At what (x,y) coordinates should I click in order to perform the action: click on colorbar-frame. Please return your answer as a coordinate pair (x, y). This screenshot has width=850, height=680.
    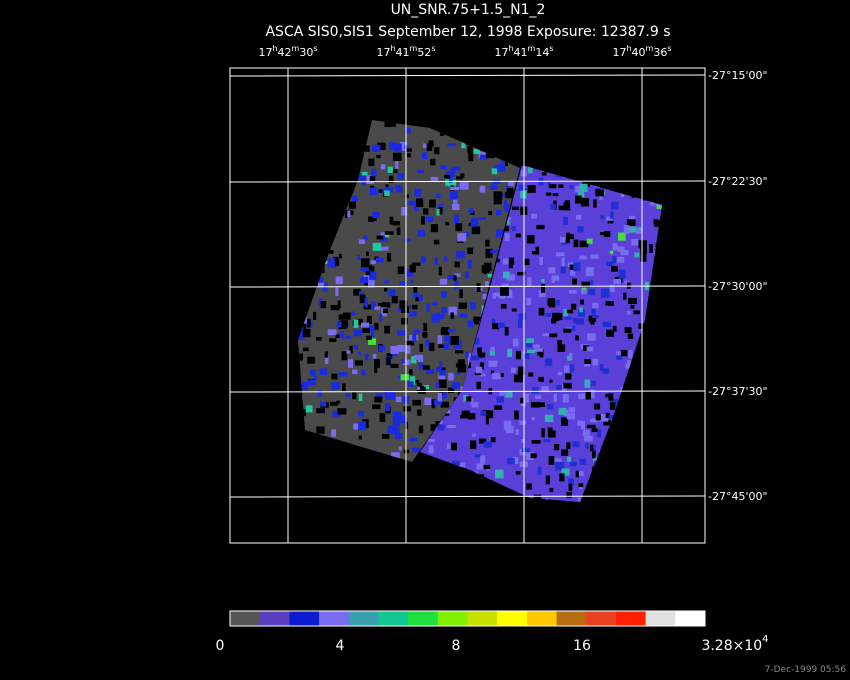
    Looking at the image, I should click on (467, 618).